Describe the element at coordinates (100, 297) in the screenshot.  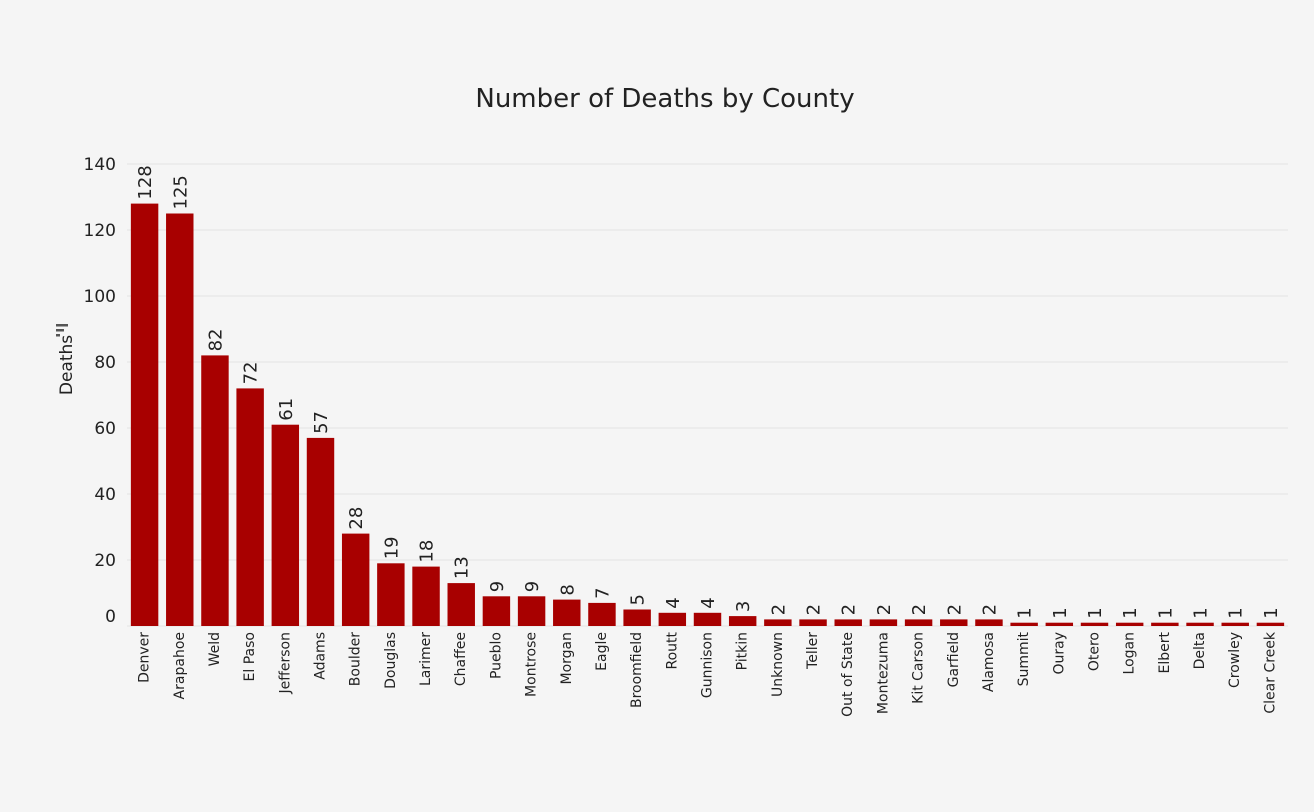
I see `y-tick-label: 100` at that location.